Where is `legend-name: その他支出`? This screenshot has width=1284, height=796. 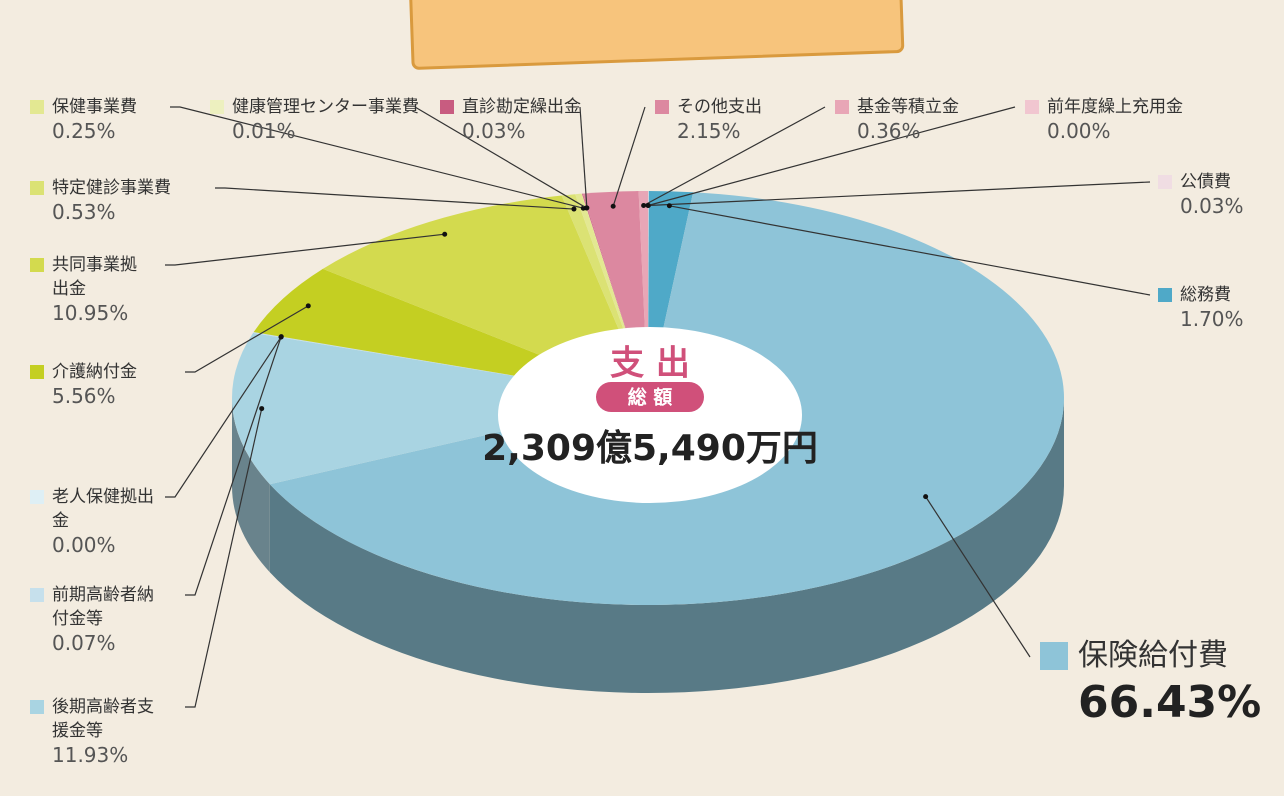
legend-name: その他支出 is located at coordinates (730, 107).